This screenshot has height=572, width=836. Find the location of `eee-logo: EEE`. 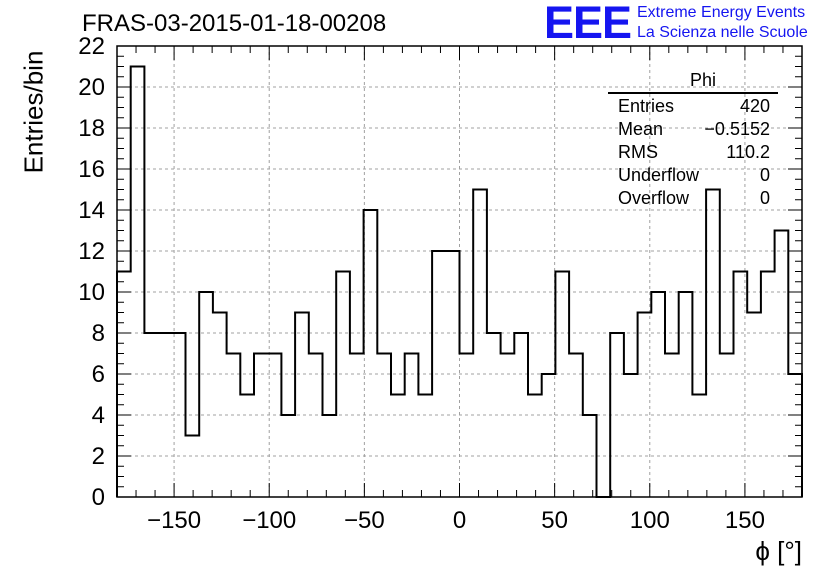

eee-logo: EEE is located at coordinates (588, 24).